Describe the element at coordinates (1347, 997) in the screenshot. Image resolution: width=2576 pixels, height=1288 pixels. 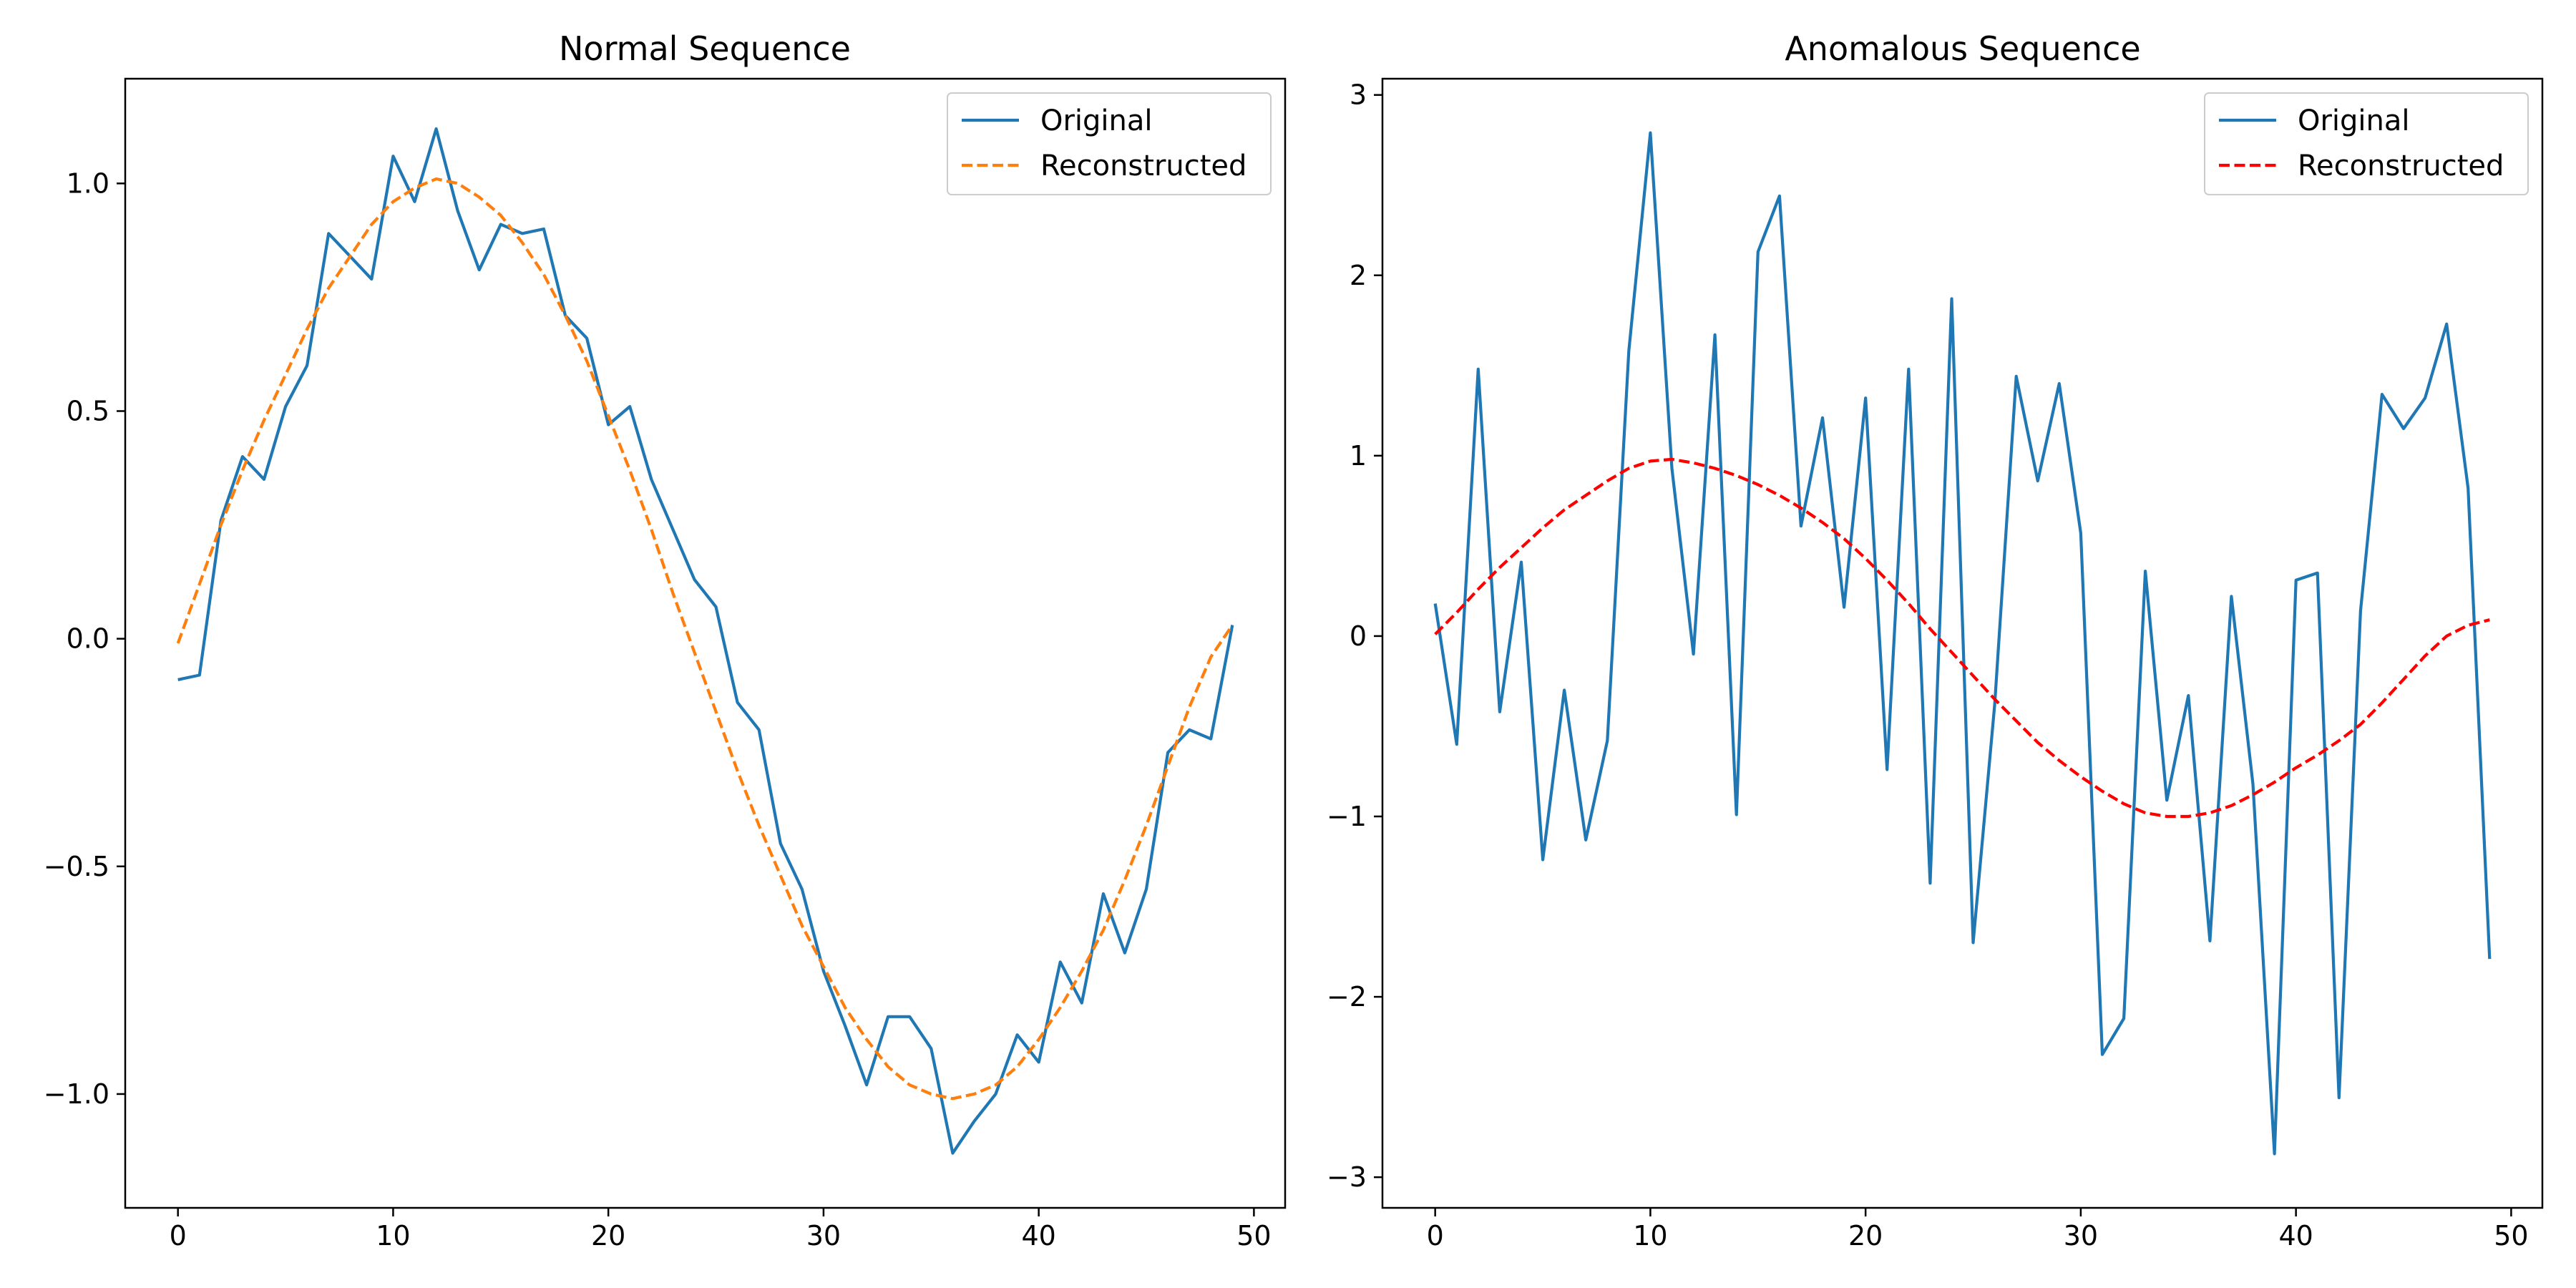
I see `y-tick-label: −2` at that location.